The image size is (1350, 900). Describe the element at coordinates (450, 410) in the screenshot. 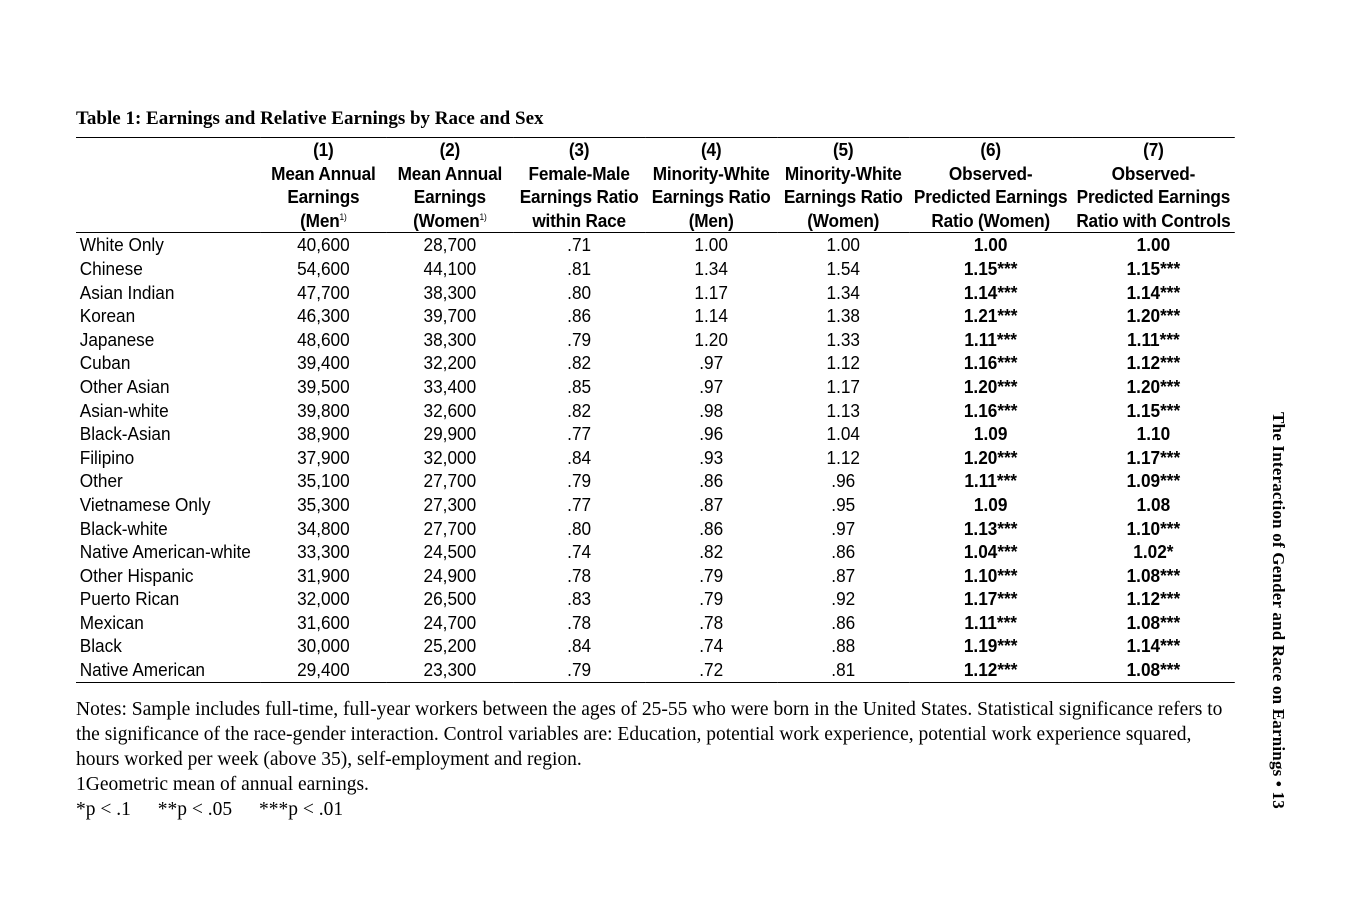

I see `table-cell: 32,600` at that location.